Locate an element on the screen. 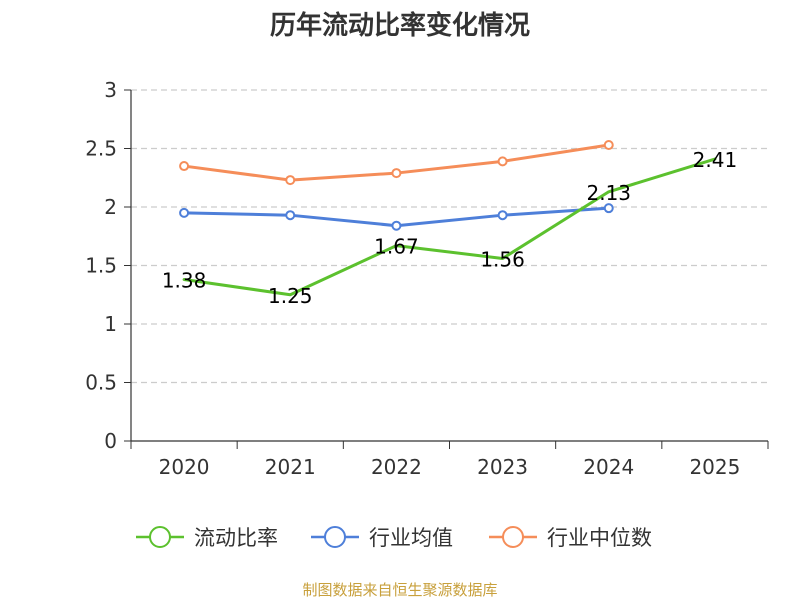 Image resolution: width=800 pixels, height=600 pixels. y-tick-label-4: 2 is located at coordinates (110, 207).